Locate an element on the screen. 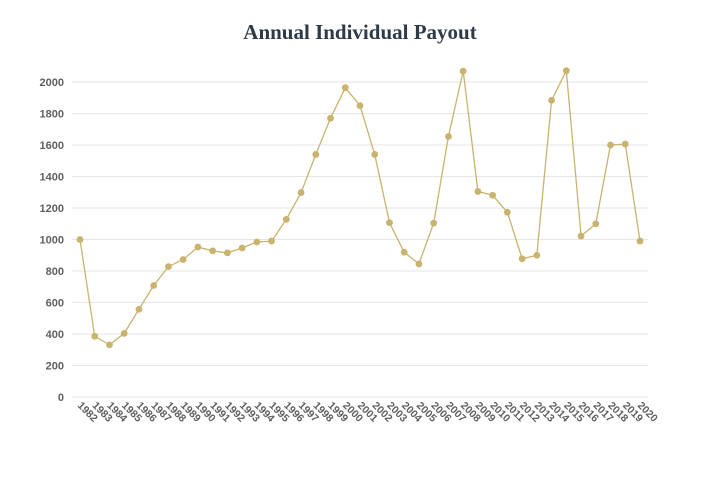  y-axis-ticks: 0 200 400 600 800 1000 1200 1400 1600 1800 2000 is located at coordinates (52, 240).